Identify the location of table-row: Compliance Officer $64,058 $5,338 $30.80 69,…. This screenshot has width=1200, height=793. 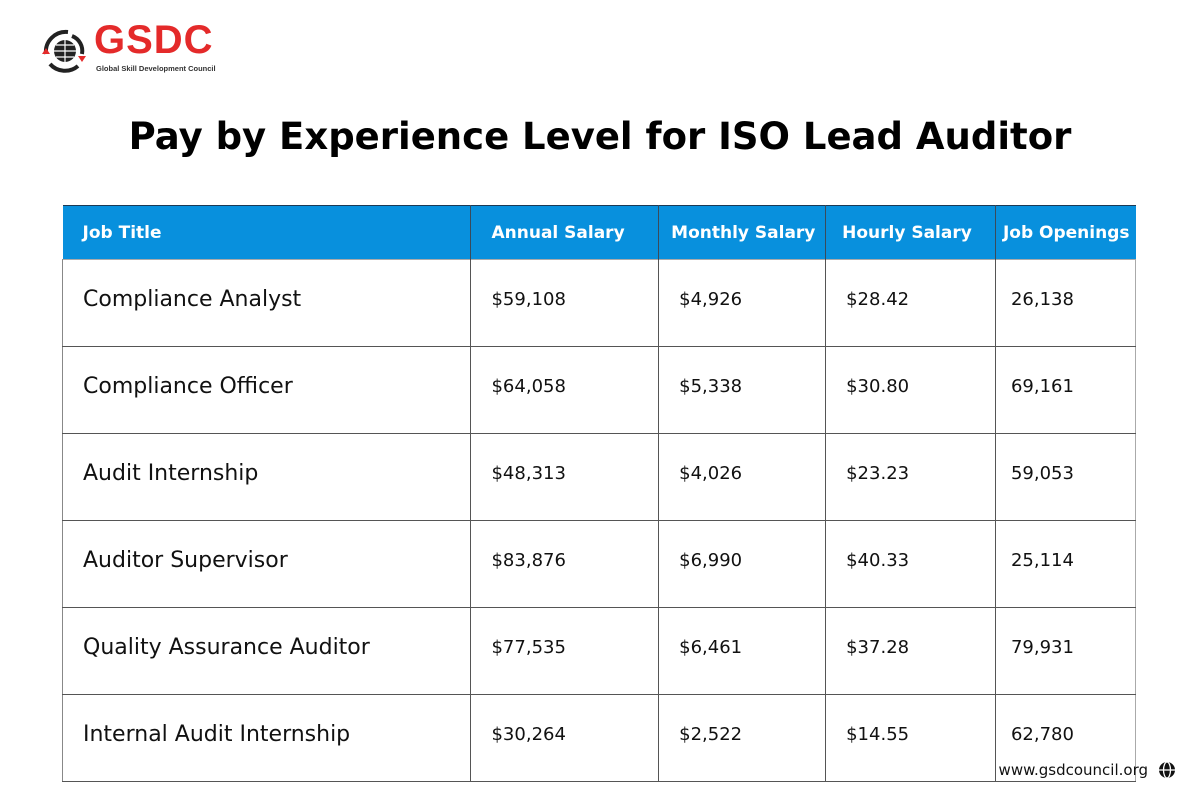
(599, 390).